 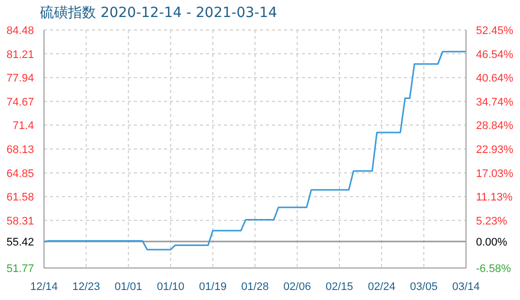 I want to click on y2-tick-label: 28.84%, so click(x=495, y=126).